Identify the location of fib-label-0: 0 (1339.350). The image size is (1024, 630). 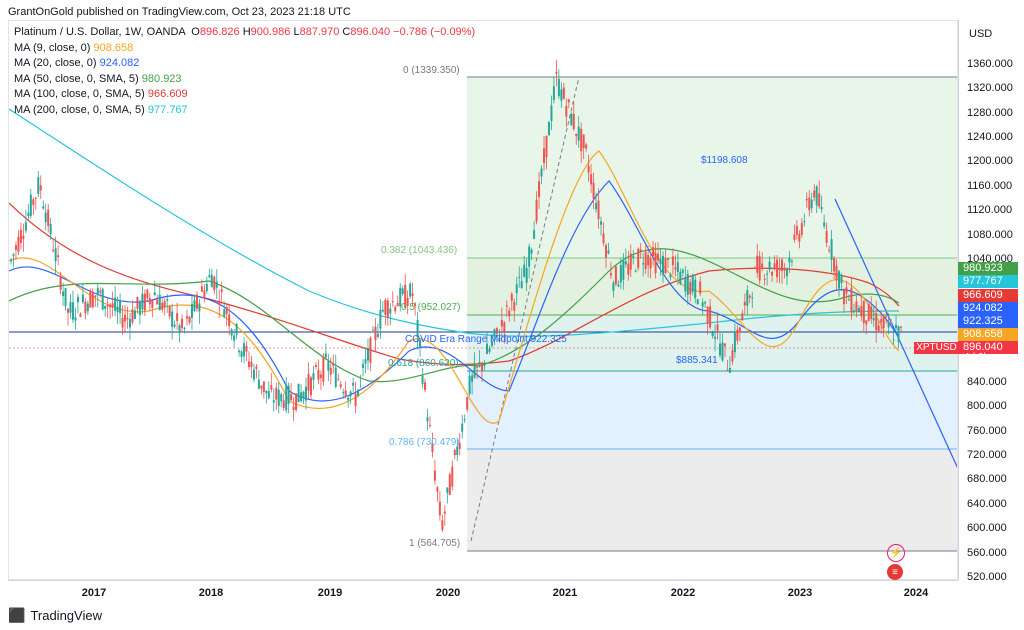
(431, 70).